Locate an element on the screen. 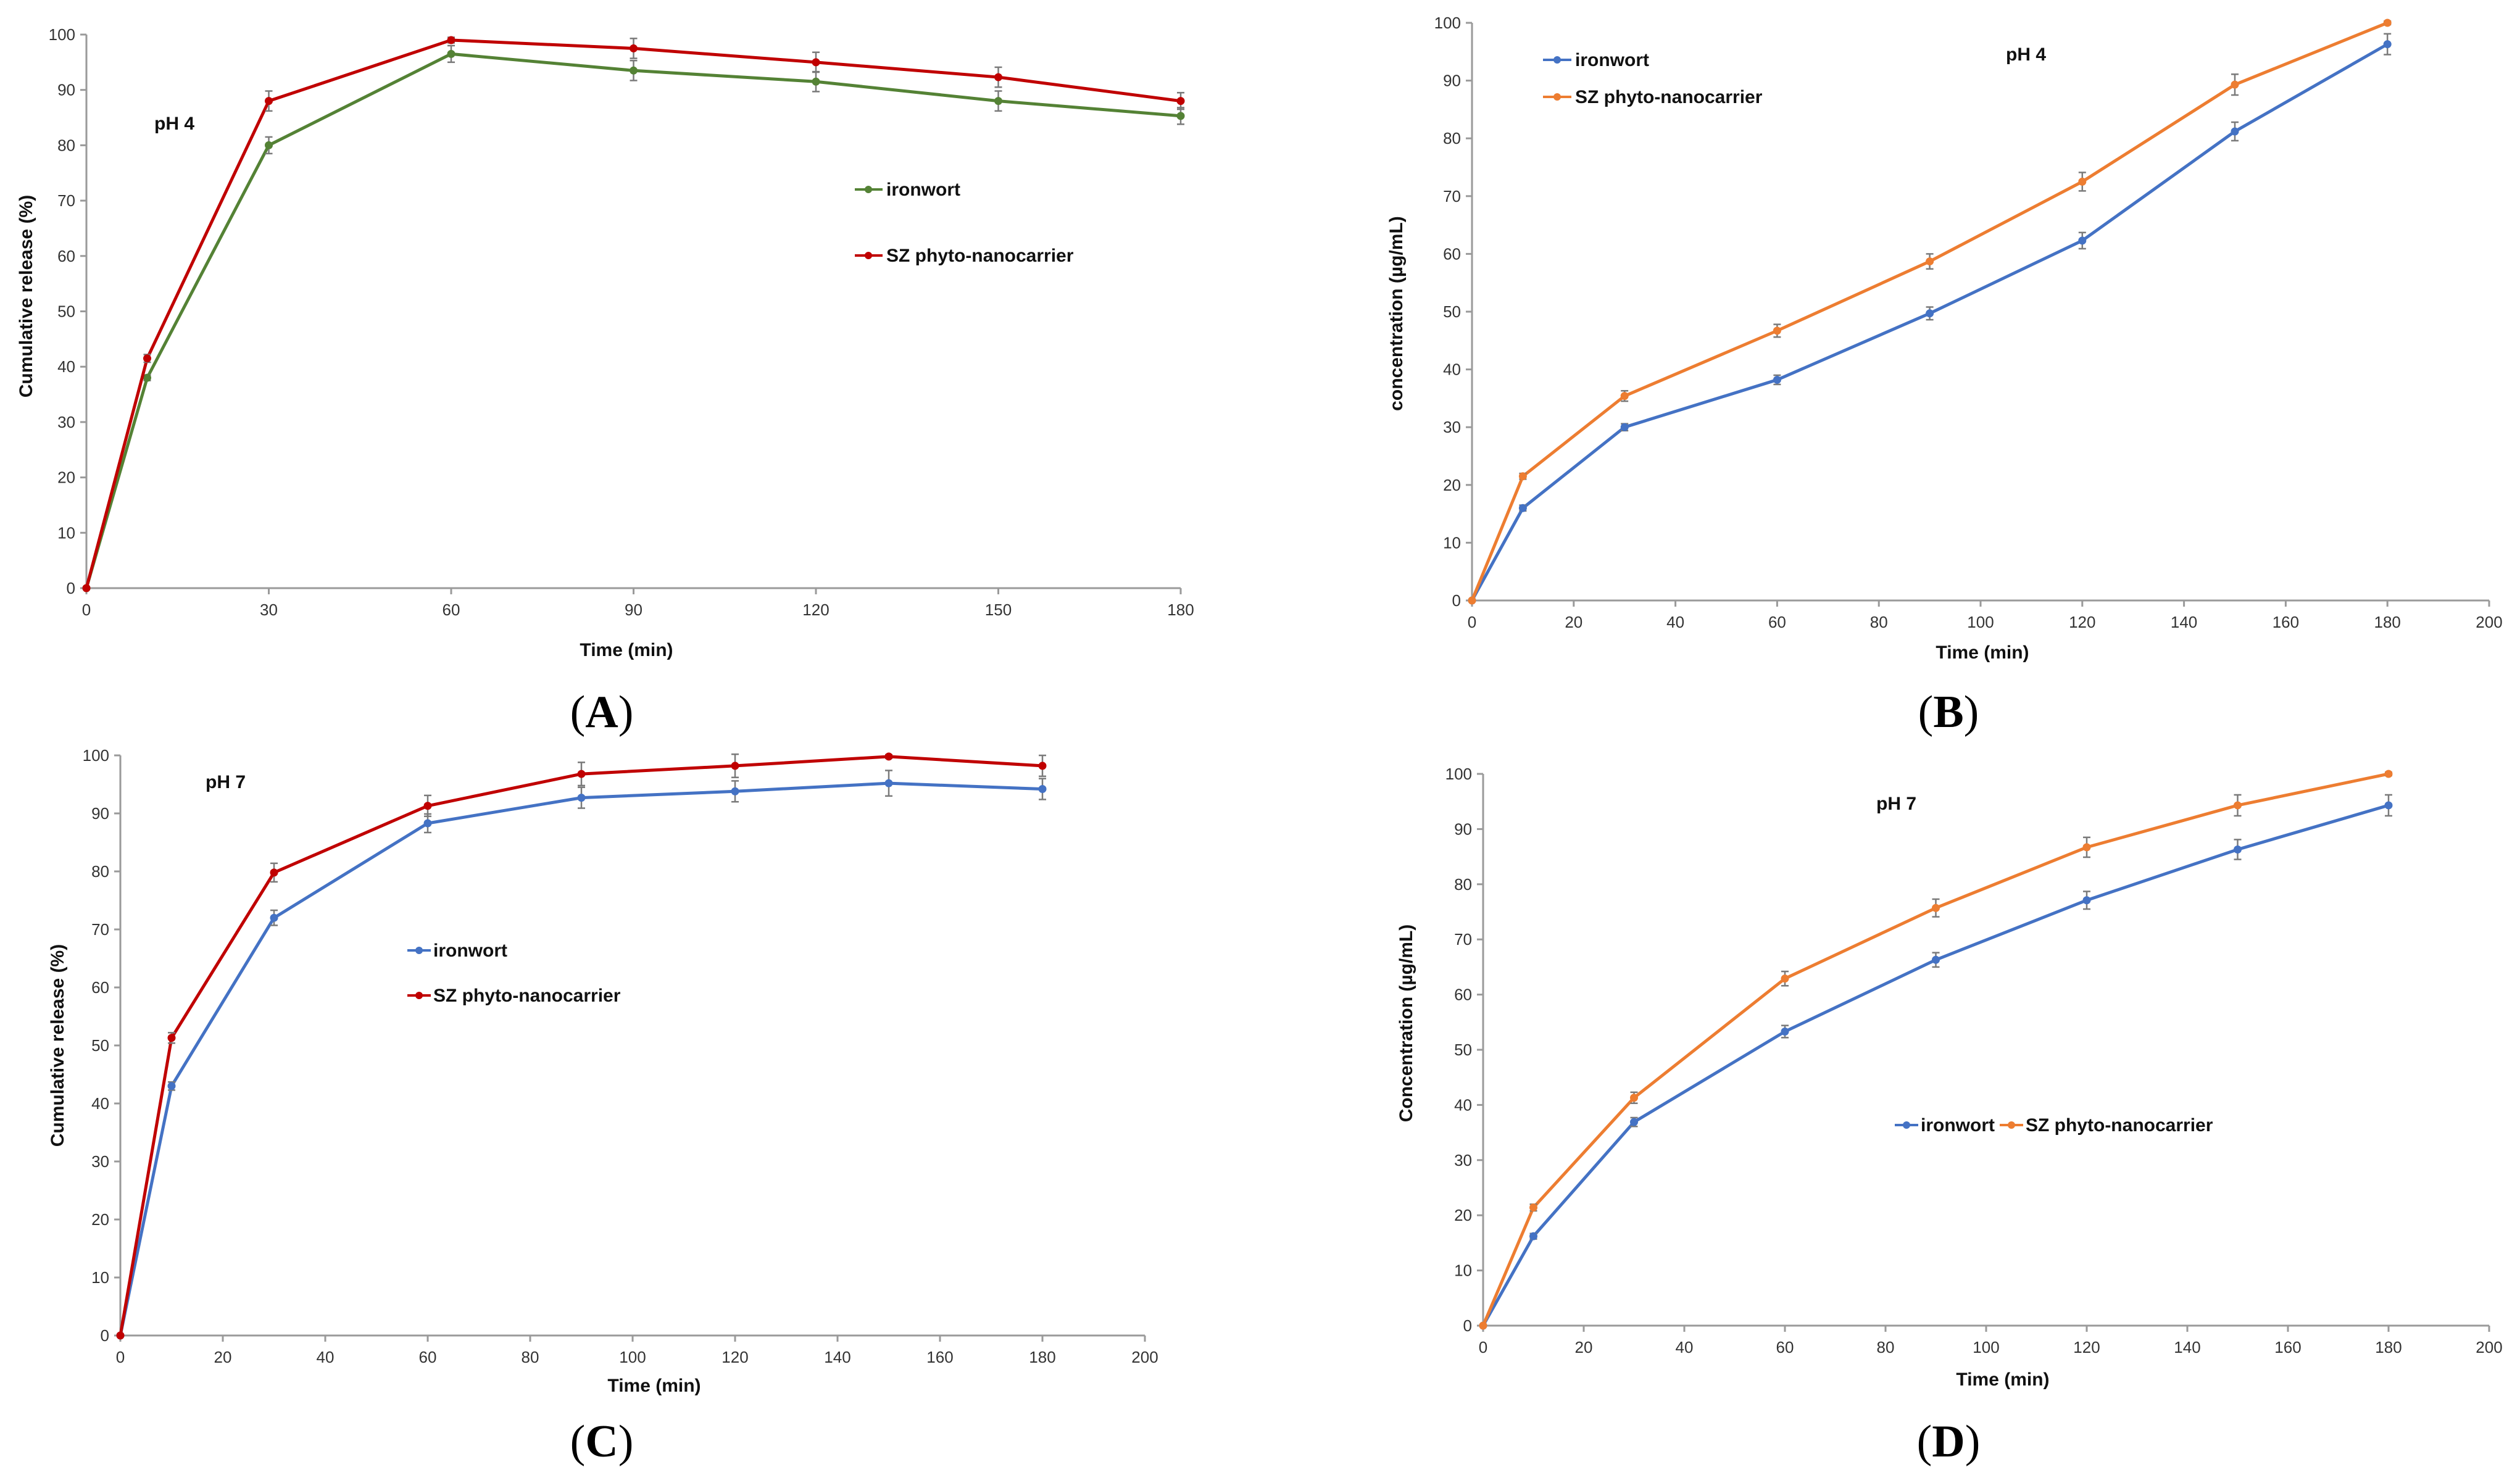  panel-label-d: (D) is located at coordinates (1949, 1441).